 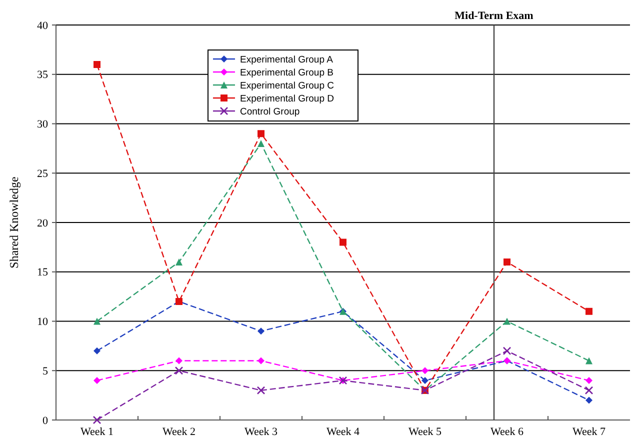 I want to click on y-tick-label: 5, so click(x=45, y=371).